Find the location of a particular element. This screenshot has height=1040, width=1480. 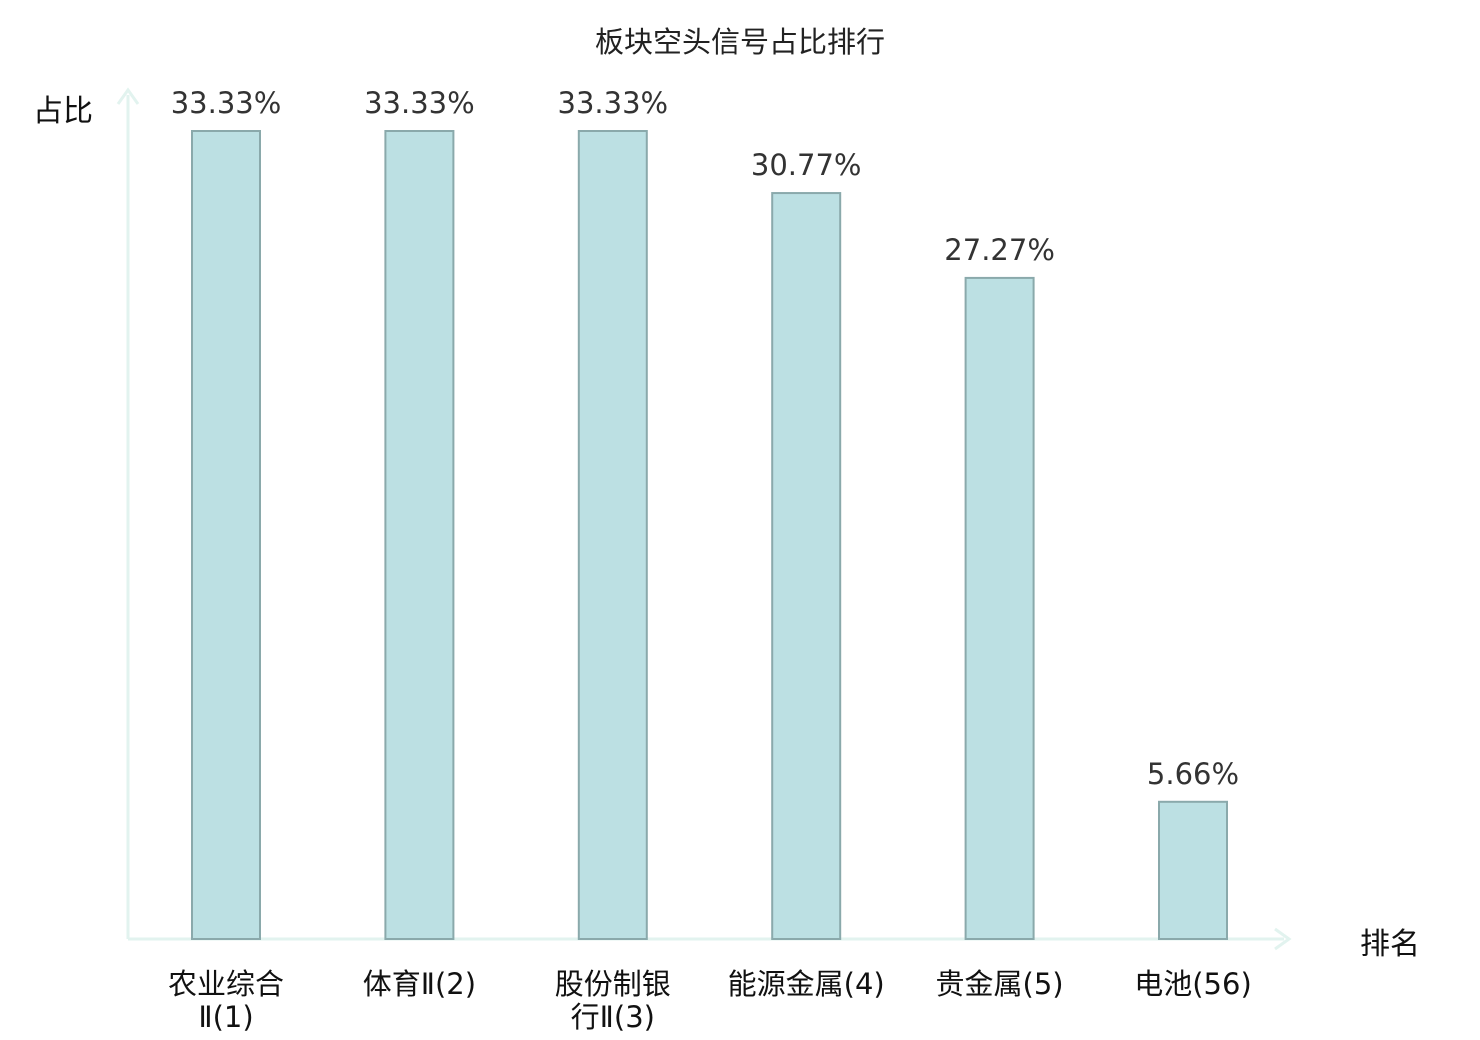

x-axis-label: 排名 is located at coordinates (1390, 944).